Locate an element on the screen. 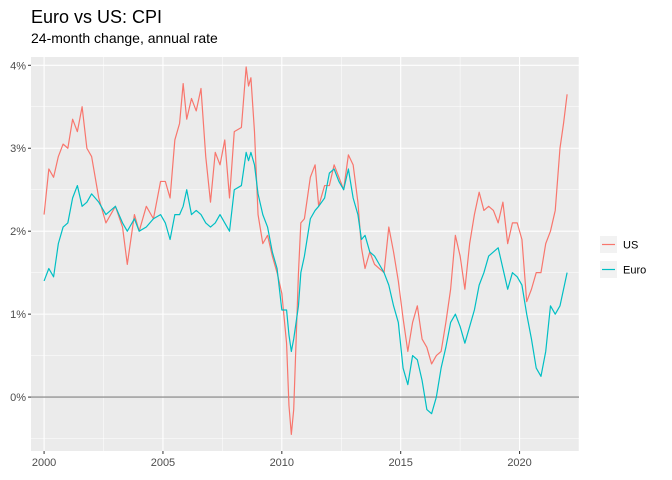  x-tick-label: 2005 is located at coordinates (163, 463).